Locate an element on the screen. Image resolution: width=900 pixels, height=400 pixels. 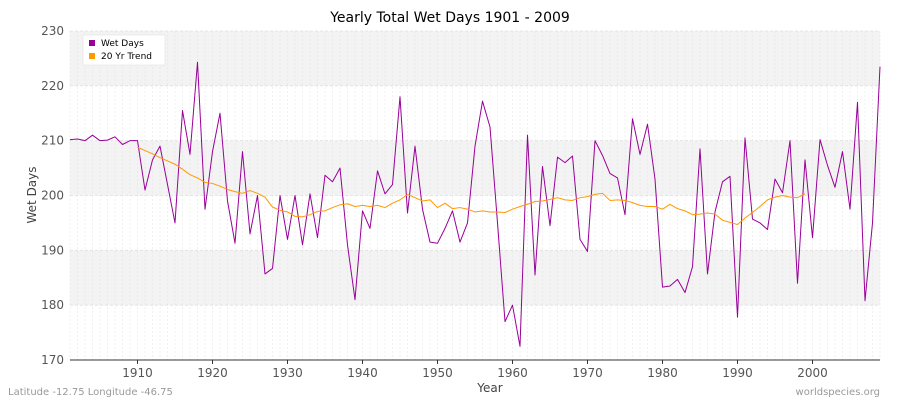
y-tick-210: 210 is located at coordinates (52, 141).